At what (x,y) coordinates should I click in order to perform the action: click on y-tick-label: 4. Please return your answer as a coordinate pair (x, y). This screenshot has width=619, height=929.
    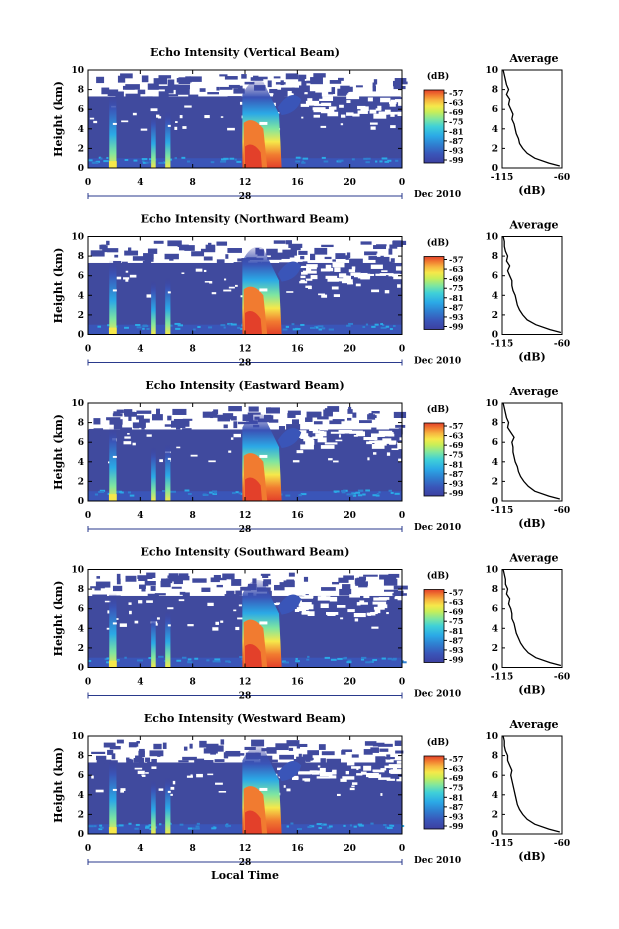
    Looking at the image, I should click on (81, 296).